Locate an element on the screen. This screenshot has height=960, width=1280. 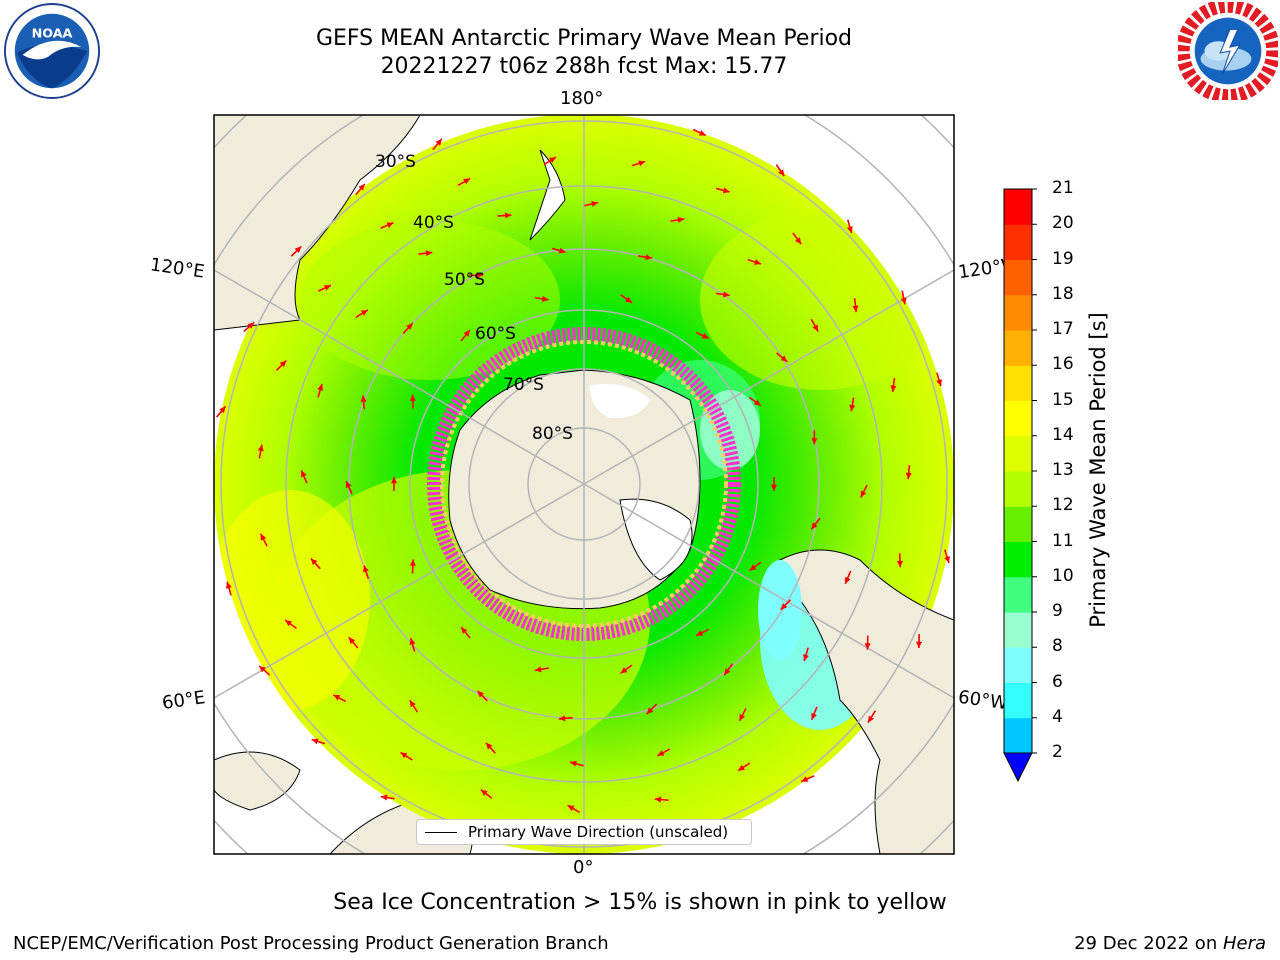
footer-date-text: 29 Dec 2022 on is located at coordinates (1148, 943).